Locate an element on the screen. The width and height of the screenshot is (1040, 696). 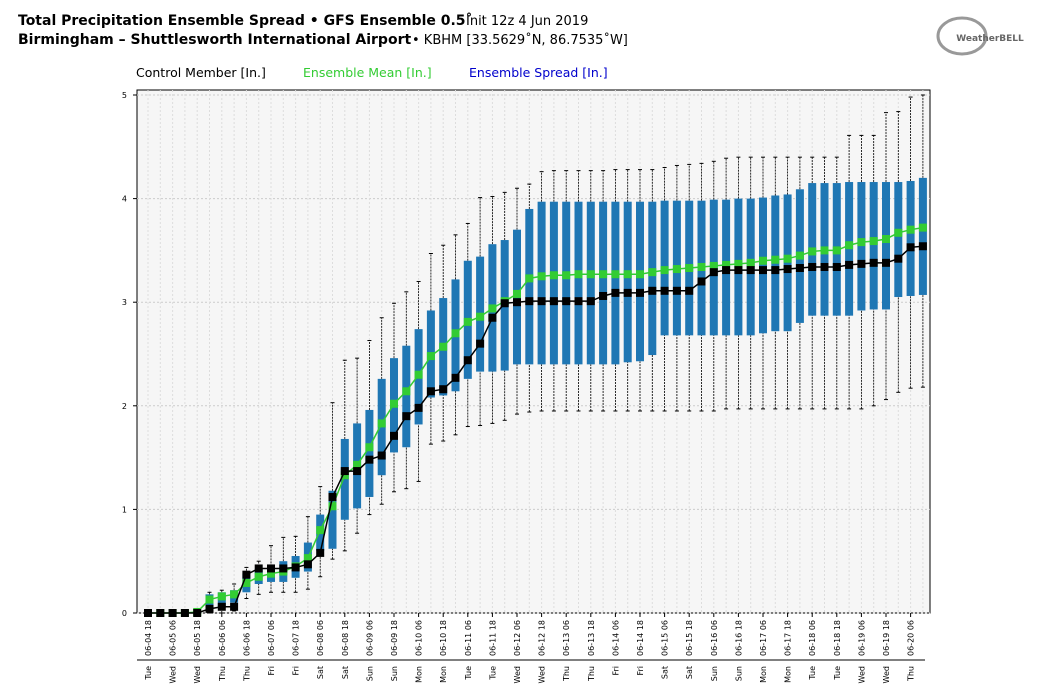
chart-title-note: Init 12z 4 Jun 2019 is located at coordinates (527, 21).